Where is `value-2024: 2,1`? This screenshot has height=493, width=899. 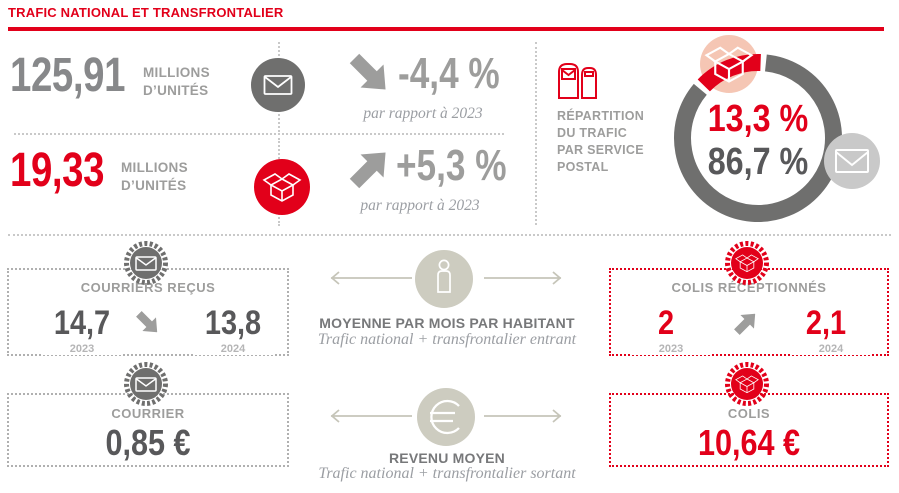
value-2024: 2,1 is located at coordinates (826, 323).